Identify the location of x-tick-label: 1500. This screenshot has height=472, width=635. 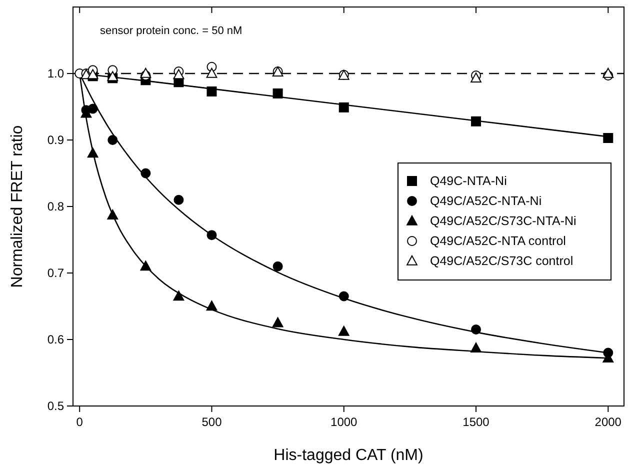
(476, 422).